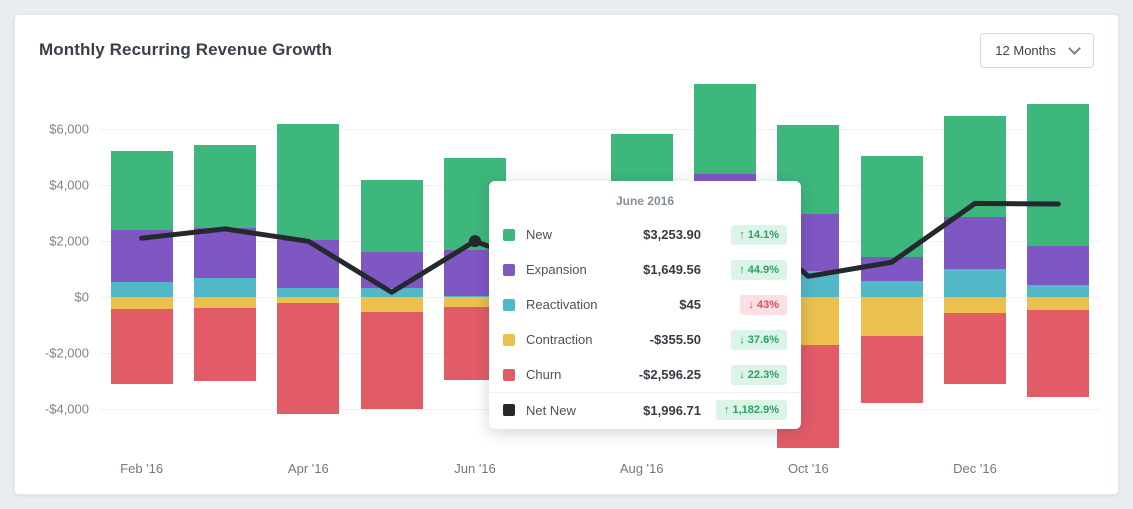 The height and width of the screenshot is (509, 1133). What do you see at coordinates (672, 234) in the screenshot?
I see `tooltip-series-value: $3,253.90` at bounding box center [672, 234].